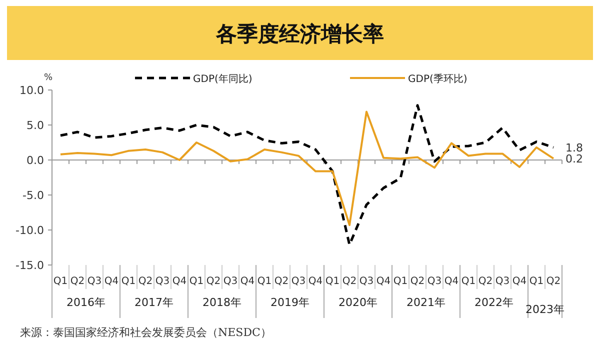 Image resolution: width=600 pixels, height=350 pixels. I want to click on chart-title: 各季度经济增长率, so click(299, 34).